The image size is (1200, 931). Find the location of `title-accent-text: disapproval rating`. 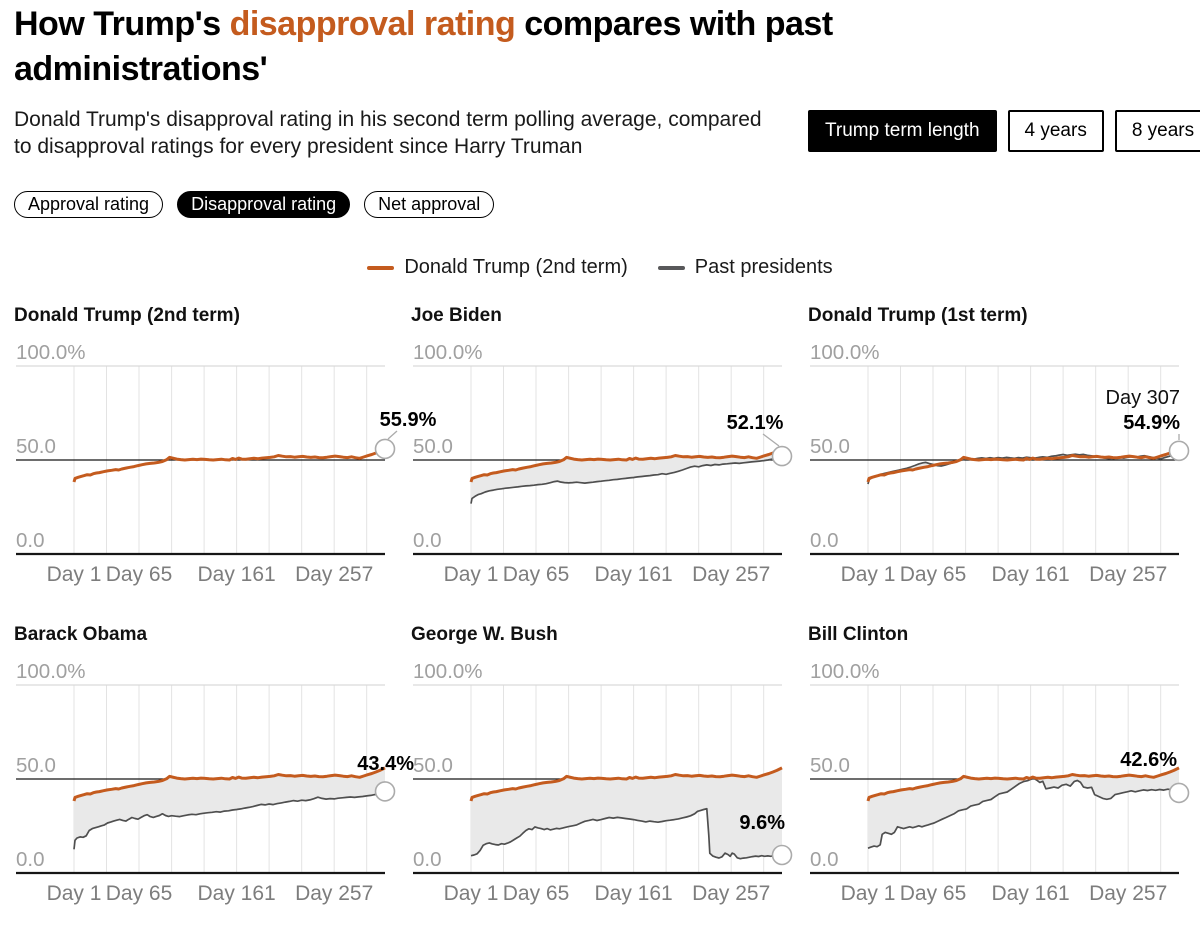

title-accent-text: disapproval rating is located at coordinates (372, 24).